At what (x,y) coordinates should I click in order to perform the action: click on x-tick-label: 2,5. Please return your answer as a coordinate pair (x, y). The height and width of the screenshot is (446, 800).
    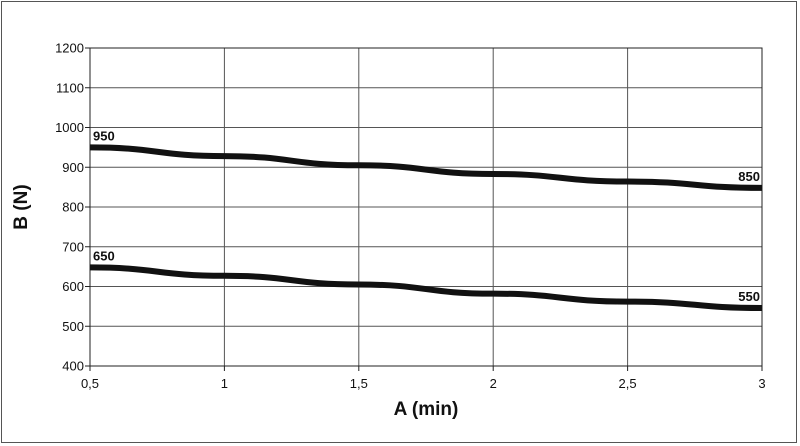
    Looking at the image, I should click on (628, 383).